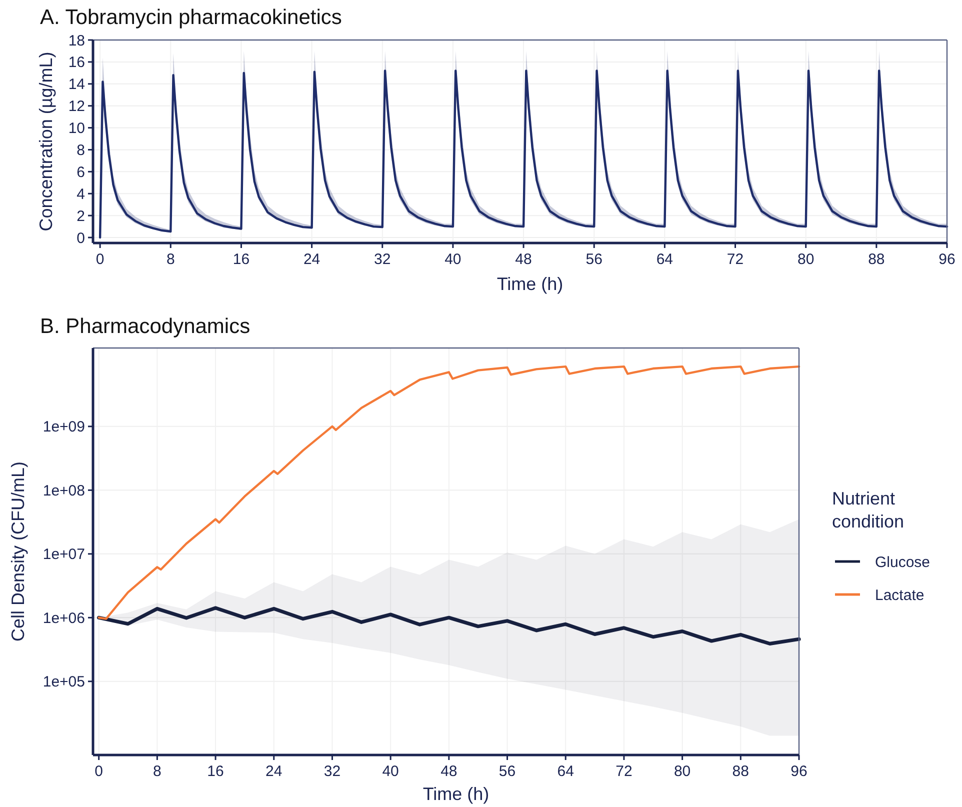 This screenshot has height=807, width=962. What do you see at coordinates (76, 41) in the screenshot?
I see `y-tick-label: 18` at bounding box center [76, 41].